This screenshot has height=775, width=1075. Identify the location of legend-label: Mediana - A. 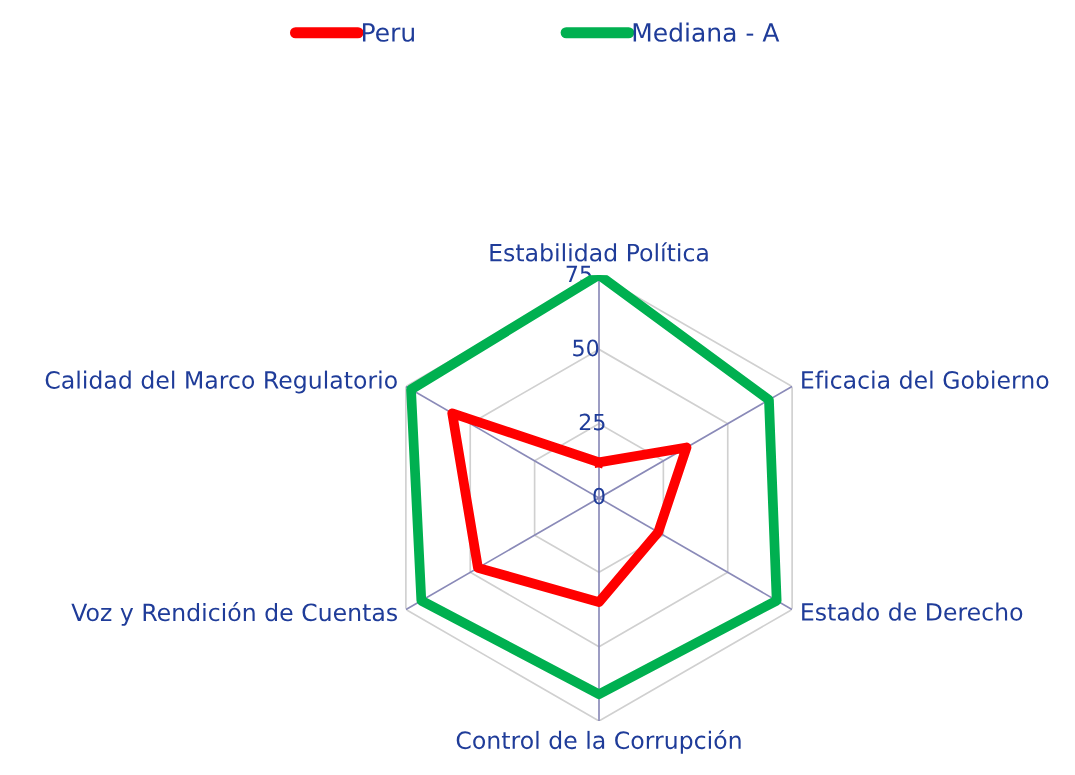
(706, 32).